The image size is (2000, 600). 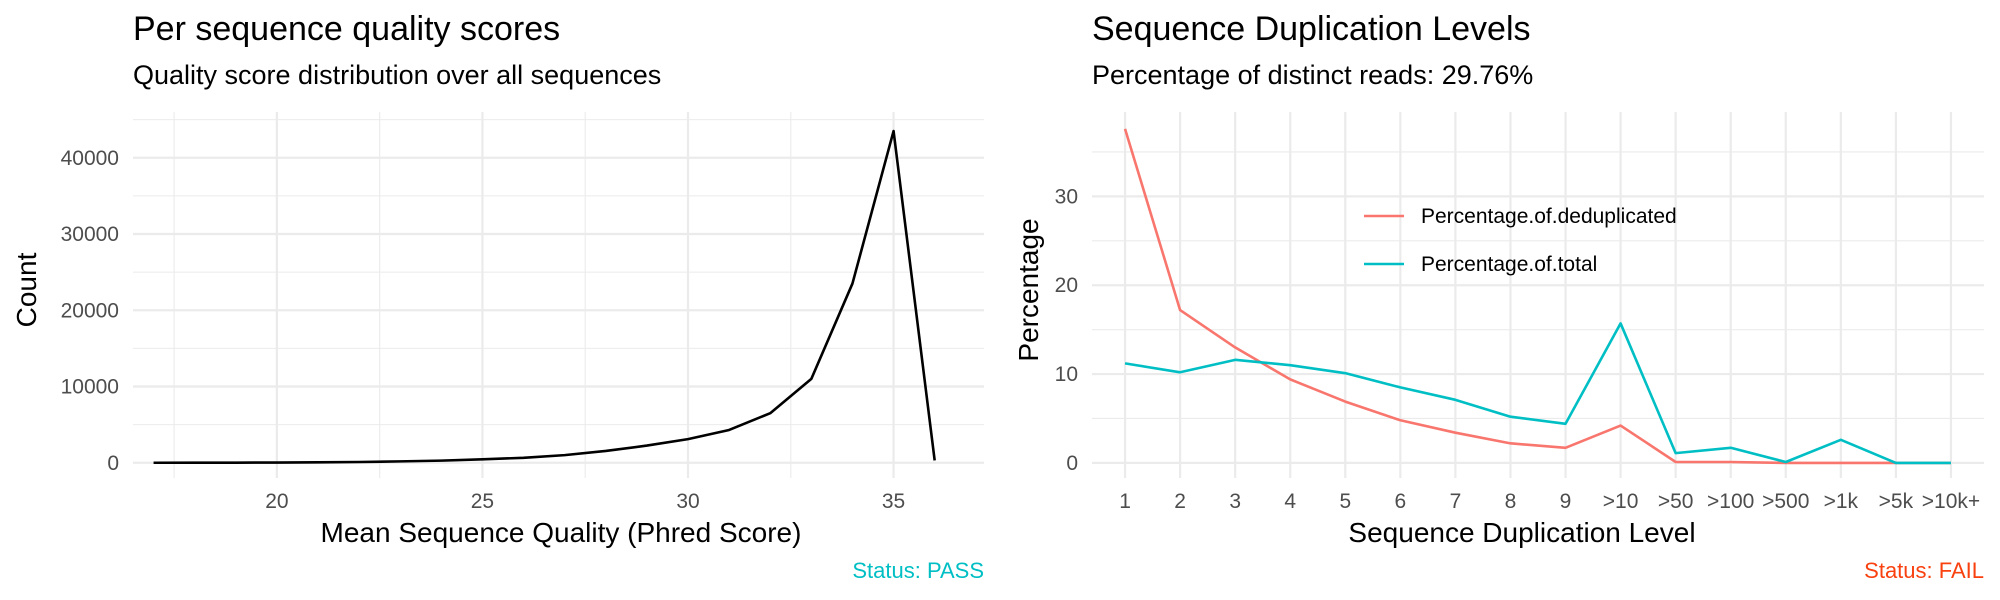 I want to click on x-tick-label: 7, so click(x=1456, y=501).